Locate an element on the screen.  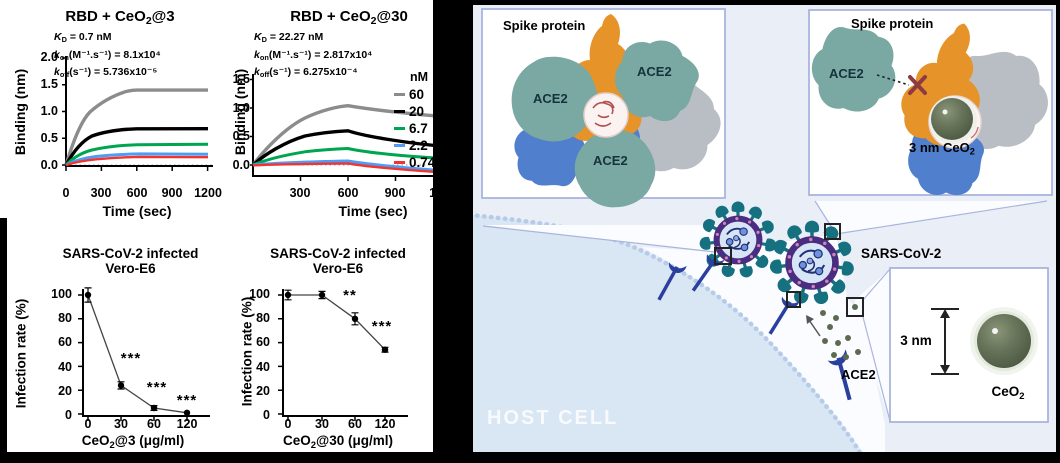
y-tick: 2.0 is located at coordinates (49, 57).